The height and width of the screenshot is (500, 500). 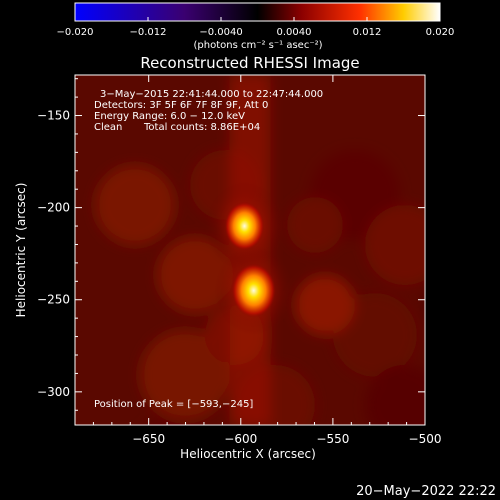 I want to click on y-axis-label: Heliocentric Y (arcsec), so click(x=21, y=250).